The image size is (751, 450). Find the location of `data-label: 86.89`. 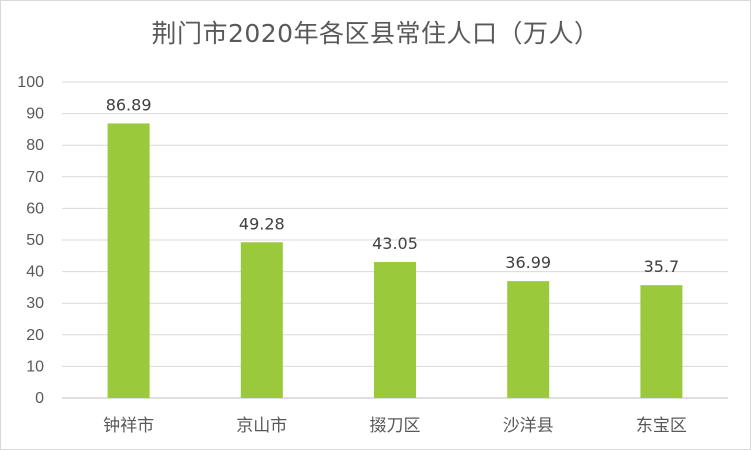

data-label: 86.89 is located at coordinates (129, 104).